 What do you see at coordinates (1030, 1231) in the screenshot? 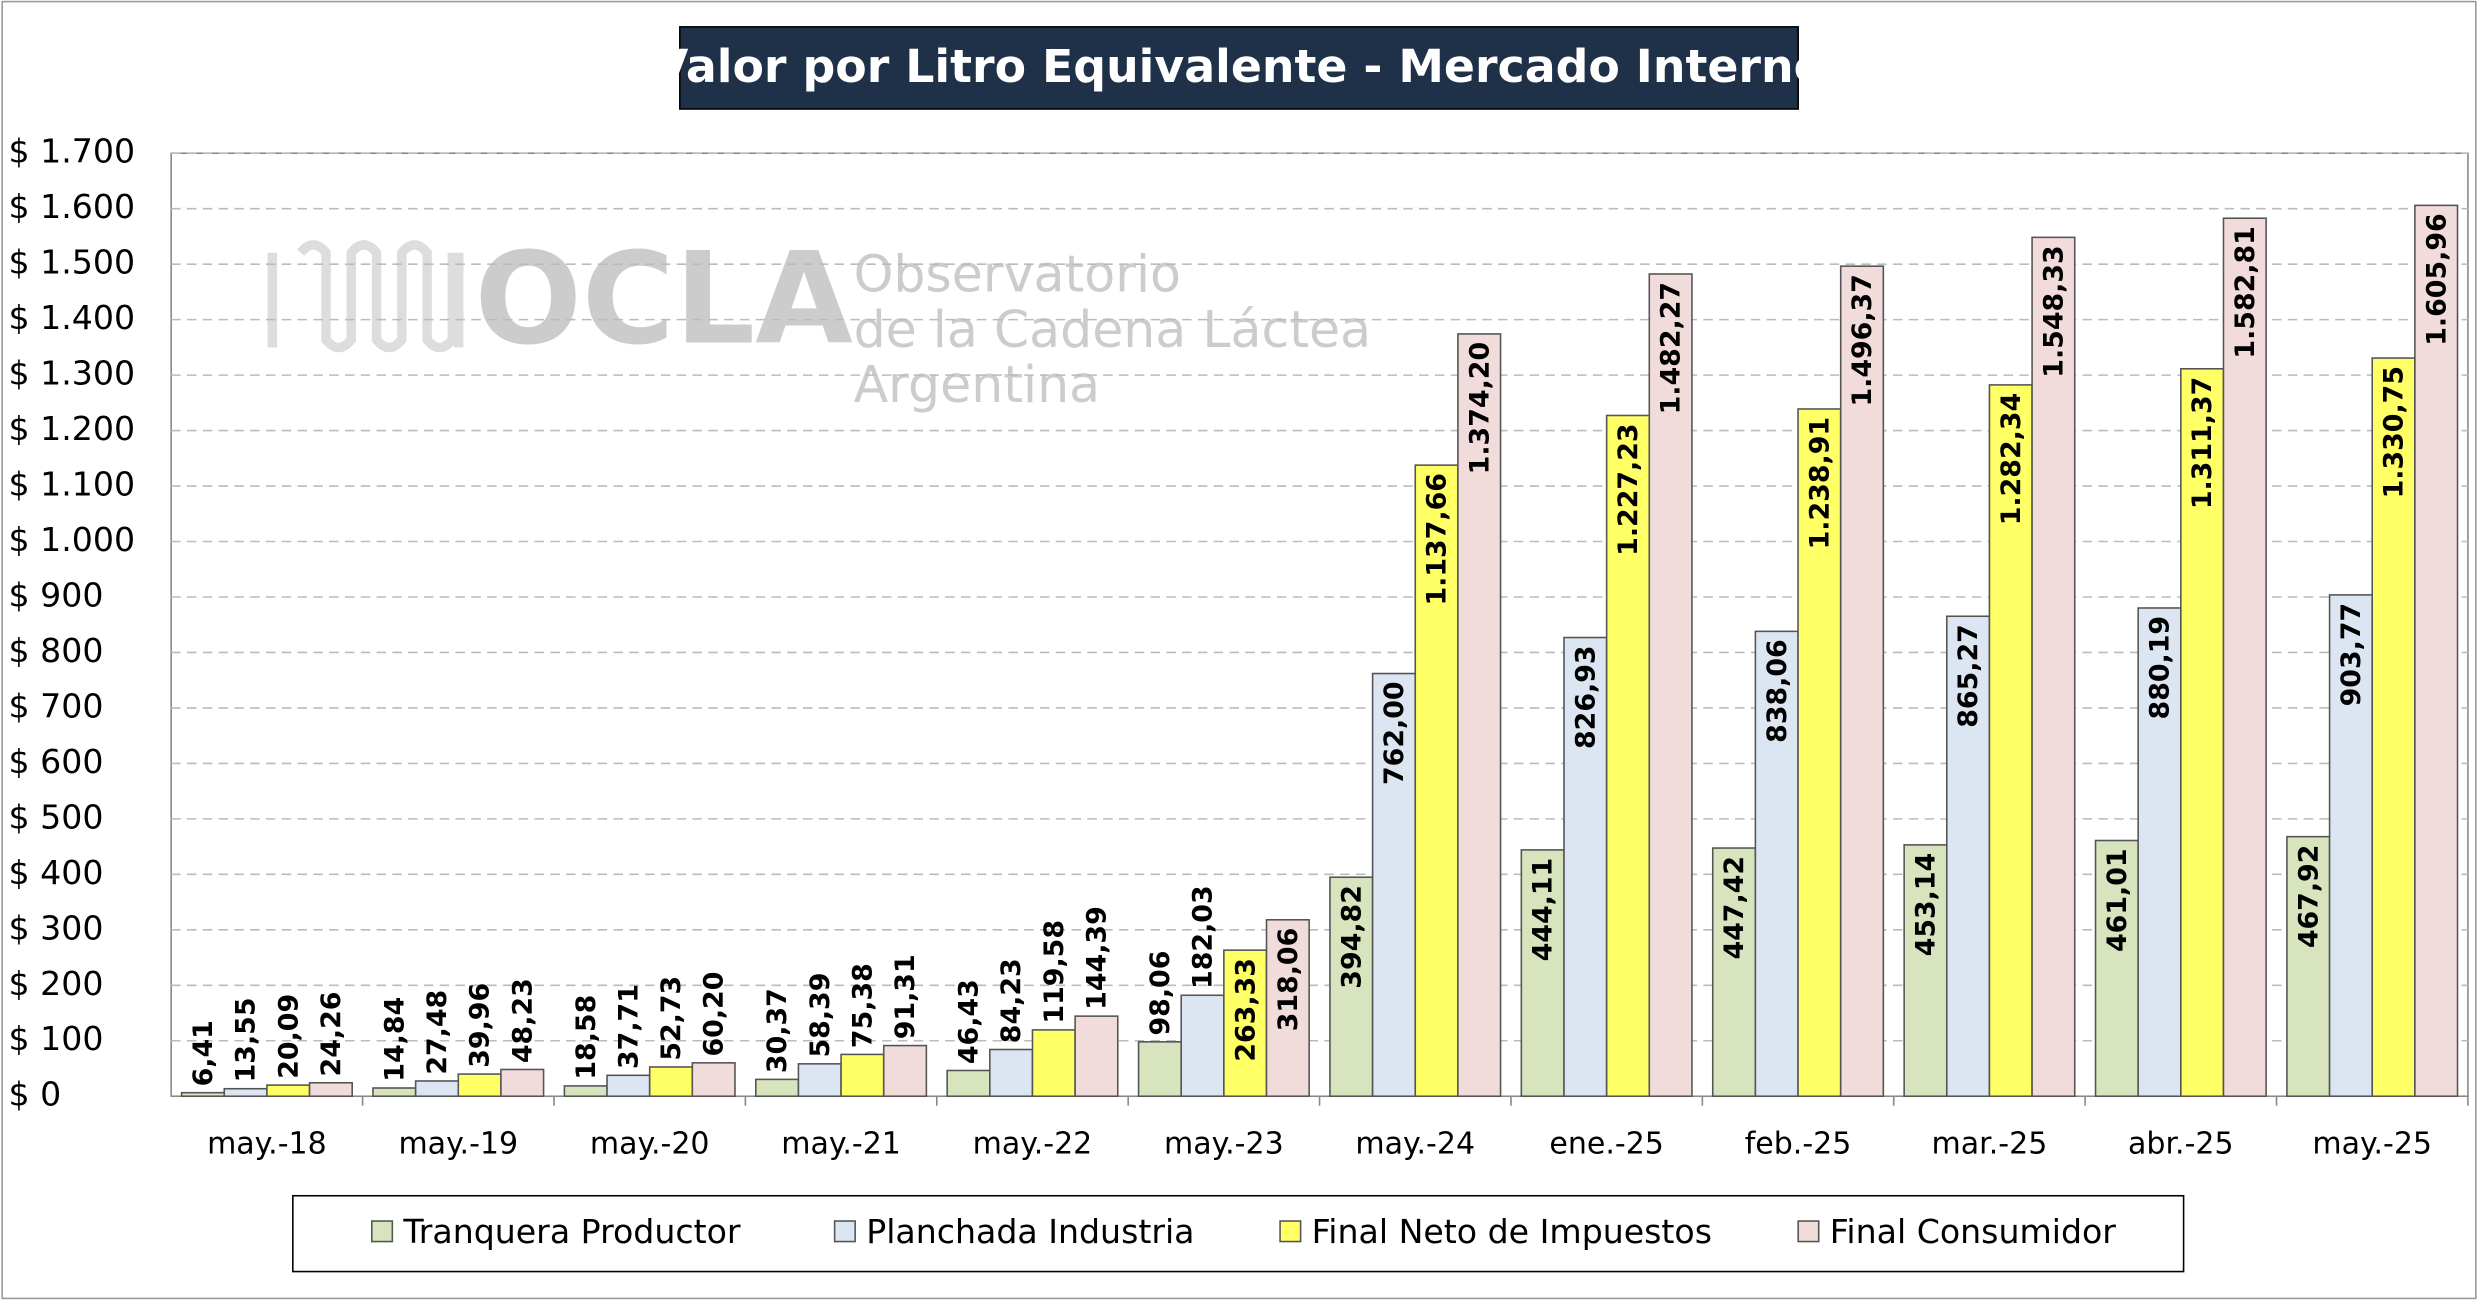
I see `legend-label: Planchada Industria` at bounding box center [1030, 1231].